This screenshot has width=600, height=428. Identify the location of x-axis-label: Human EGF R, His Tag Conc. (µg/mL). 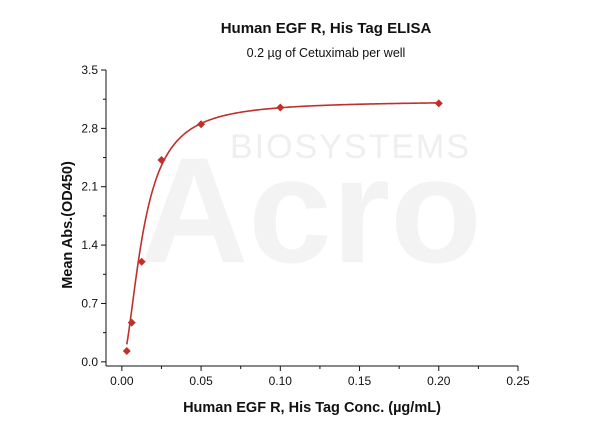
(312, 408).